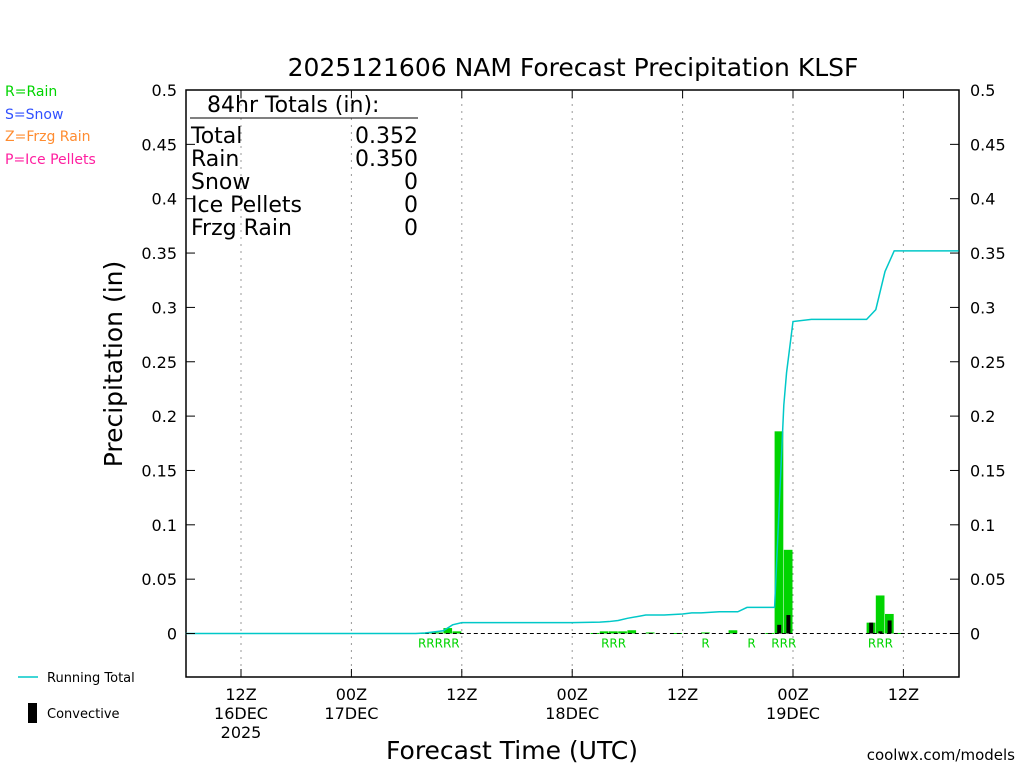 This screenshot has width=1024, height=768. What do you see at coordinates (572, 713) in the screenshot?
I see `x-tick-label: 18DEC` at bounding box center [572, 713].